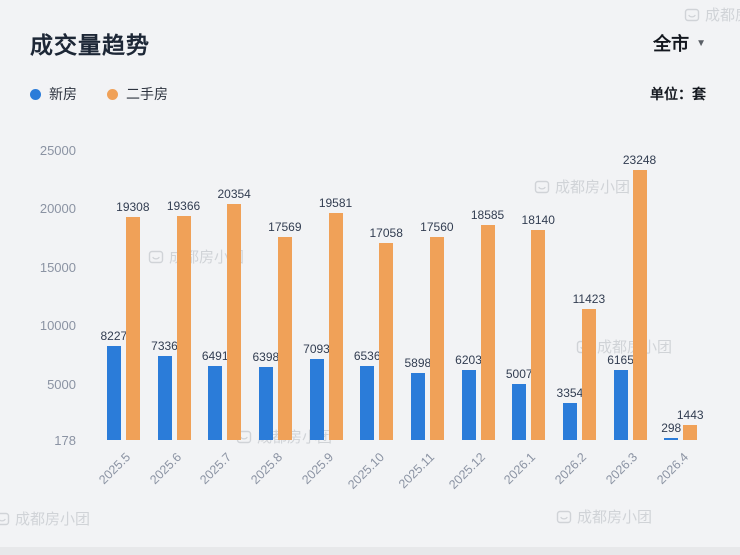 The height and width of the screenshot is (555, 740). Describe the element at coordinates (639, 160) in the screenshot. I see `bar-value-label: 23248` at that location.